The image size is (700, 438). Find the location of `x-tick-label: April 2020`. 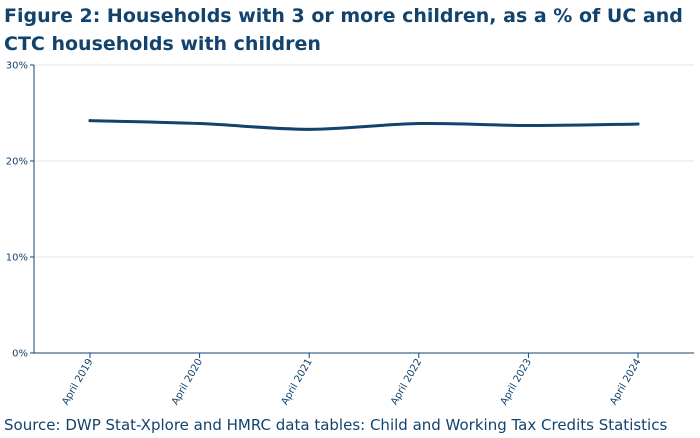

x-tick-label: April 2020 is located at coordinates (187, 382).